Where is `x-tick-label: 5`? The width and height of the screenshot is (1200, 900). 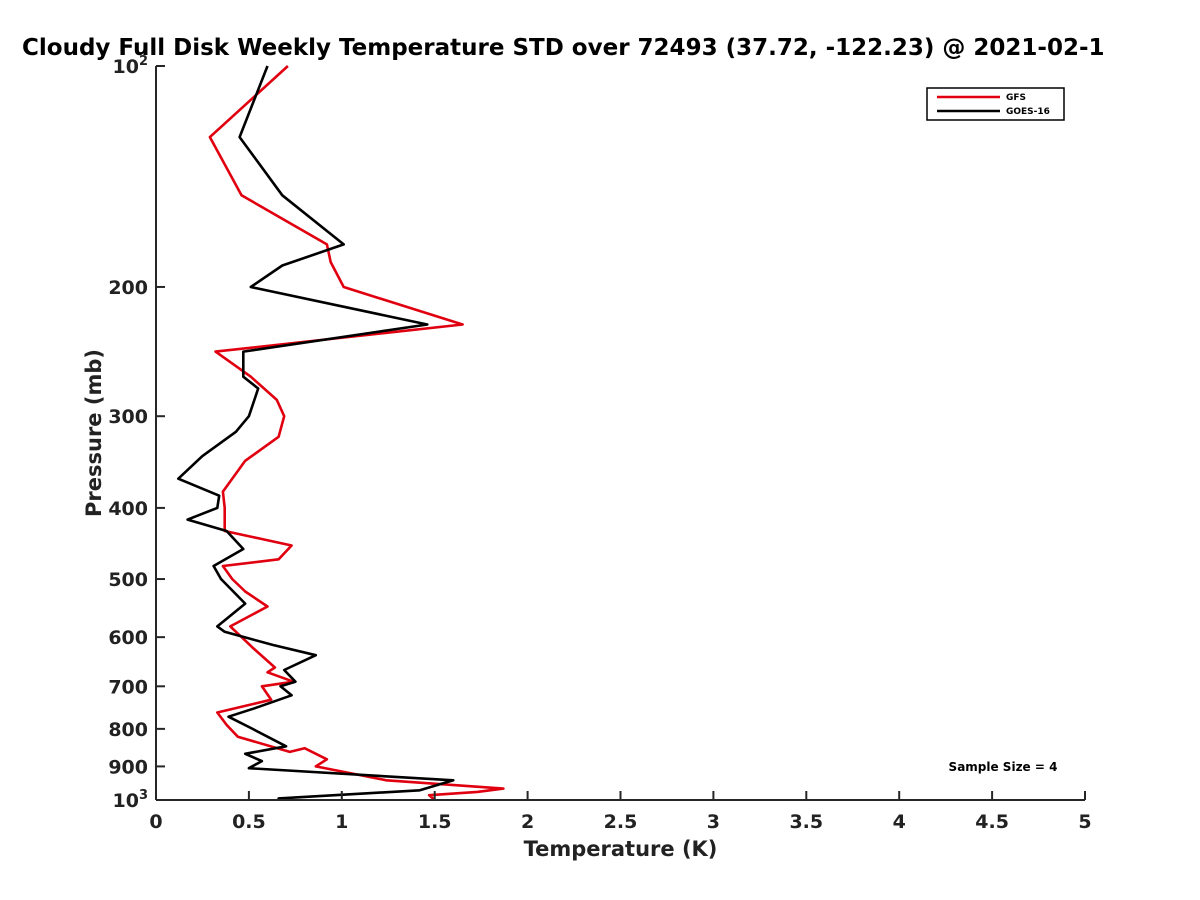
x-tick-label: 5 is located at coordinates (1084, 822).